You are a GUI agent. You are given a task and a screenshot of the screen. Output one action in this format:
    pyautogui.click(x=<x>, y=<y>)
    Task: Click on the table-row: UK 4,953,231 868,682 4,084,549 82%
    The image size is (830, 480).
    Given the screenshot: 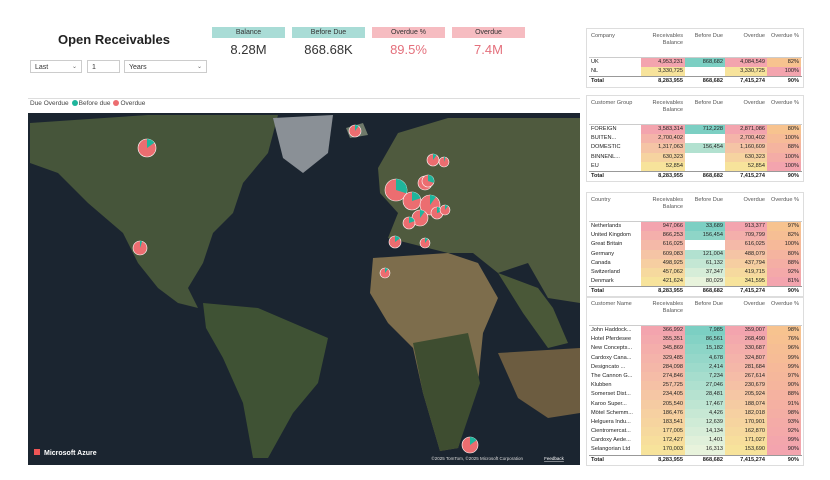 What is the action you would take?
    pyautogui.click(x=695, y=63)
    